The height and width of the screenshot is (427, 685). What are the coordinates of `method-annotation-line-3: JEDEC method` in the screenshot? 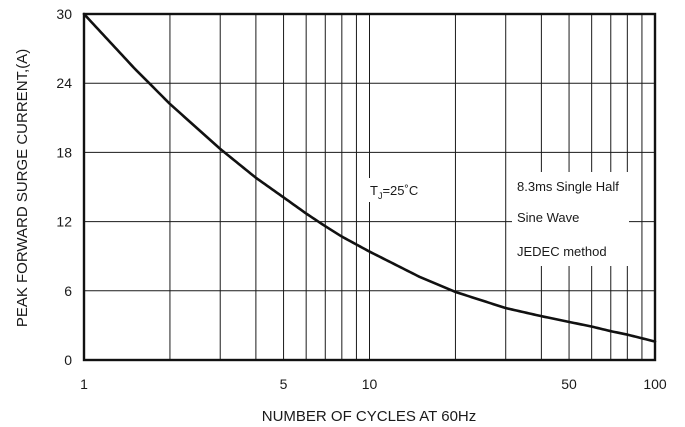 It's located at (562, 251).